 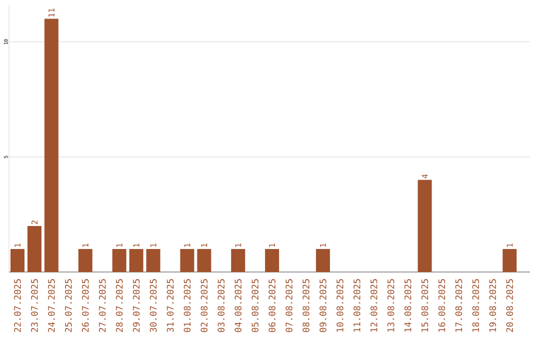 I want to click on x-tick-label: 04.08.2025, so click(x=238, y=305).